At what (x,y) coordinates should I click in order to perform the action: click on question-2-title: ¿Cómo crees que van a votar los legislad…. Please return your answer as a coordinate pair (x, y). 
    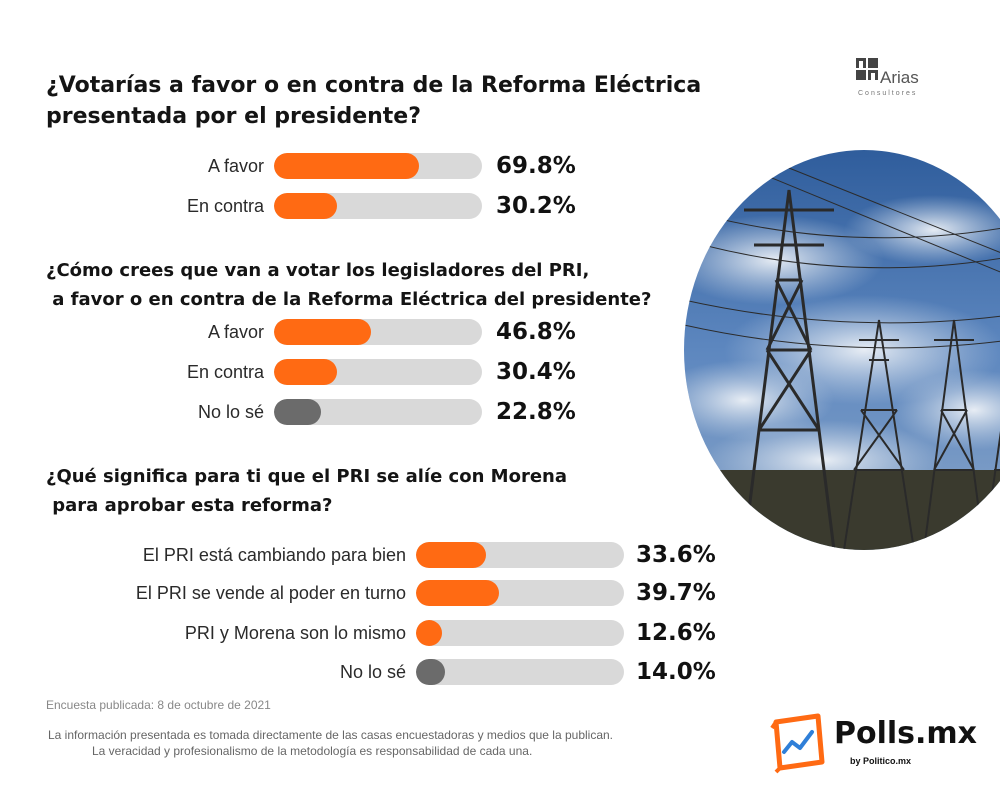
    Looking at the image, I should click on (376, 285).